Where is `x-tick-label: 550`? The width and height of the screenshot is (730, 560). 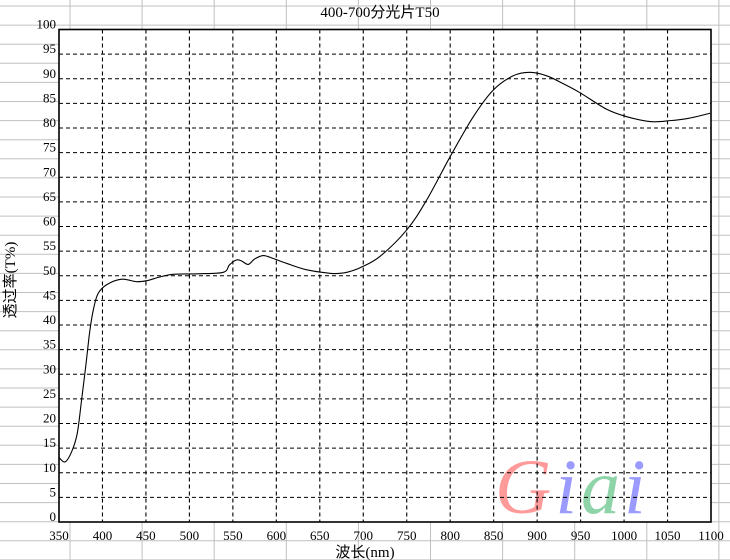
x-tick-label: 550 is located at coordinates (233, 535).